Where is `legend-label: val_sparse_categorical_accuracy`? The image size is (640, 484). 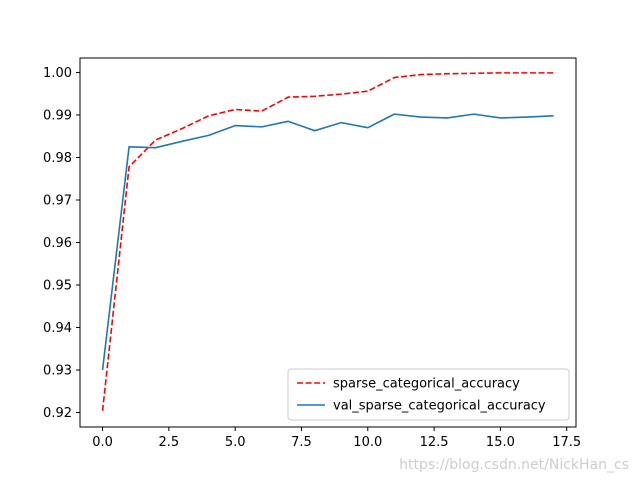 legend-label: val_sparse_categorical_accuracy is located at coordinates (439, 406).